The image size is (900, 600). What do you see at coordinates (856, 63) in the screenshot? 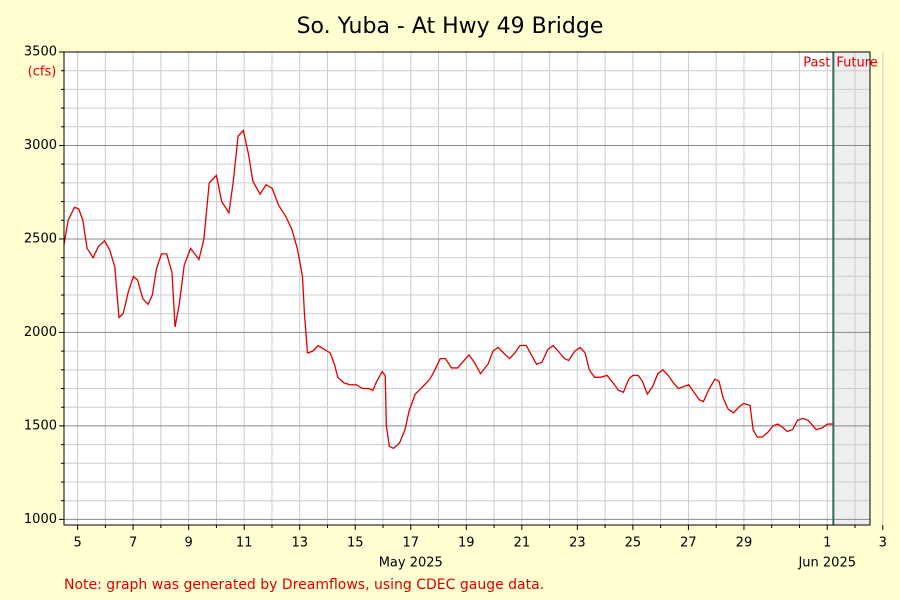
I see `future-label: Future` at bounding box center [856, 63].